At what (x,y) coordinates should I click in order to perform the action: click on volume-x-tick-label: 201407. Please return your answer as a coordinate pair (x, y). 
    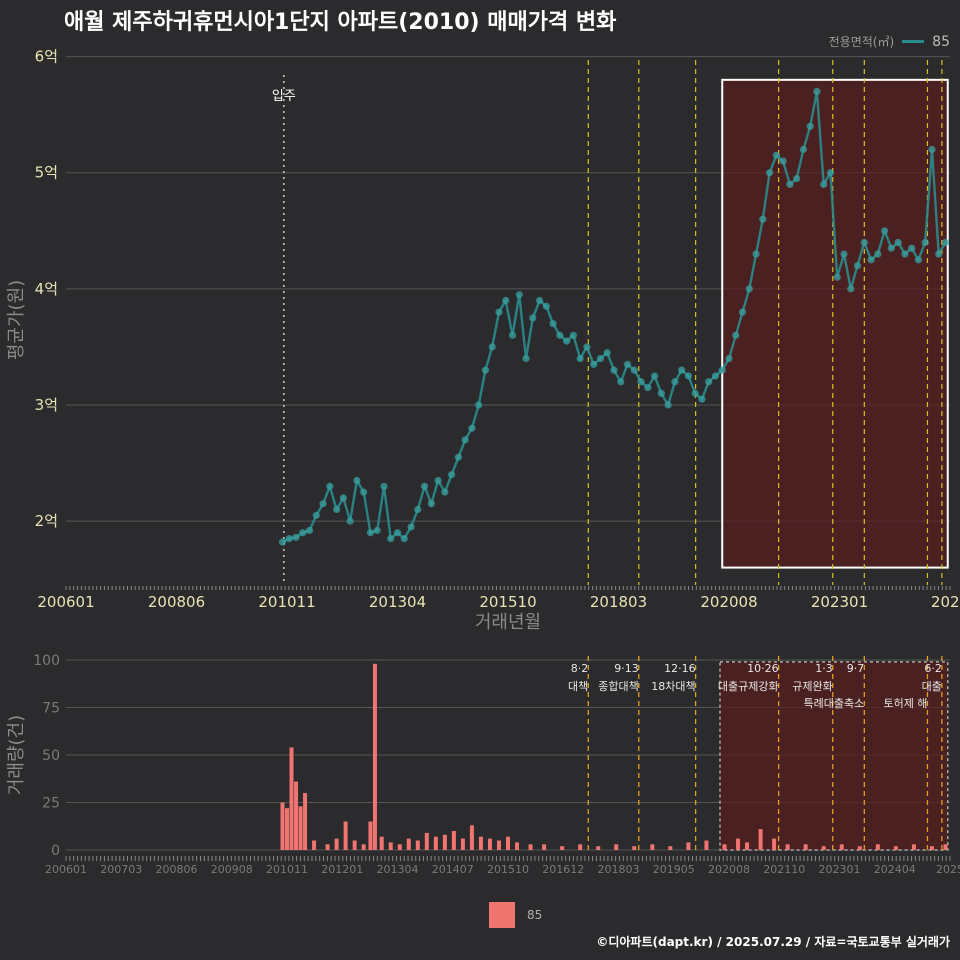
    Looking at the image, I should click on (453, 869).